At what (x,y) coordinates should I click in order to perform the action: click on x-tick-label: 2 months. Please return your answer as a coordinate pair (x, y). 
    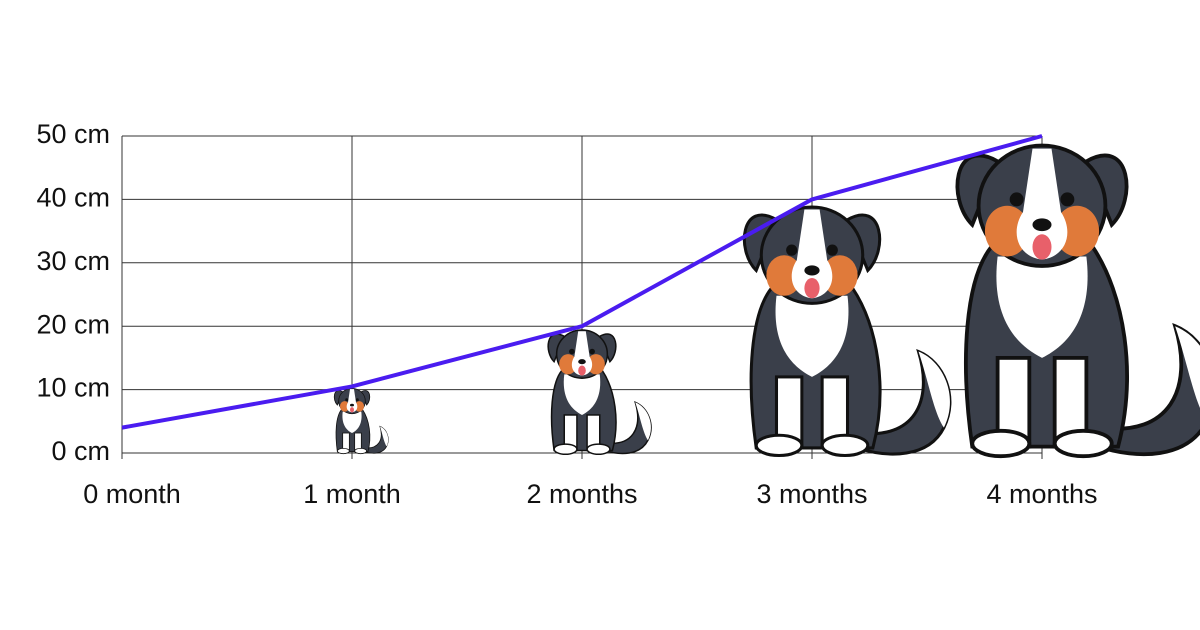
    Looking at the image, I should click on (581, 494).